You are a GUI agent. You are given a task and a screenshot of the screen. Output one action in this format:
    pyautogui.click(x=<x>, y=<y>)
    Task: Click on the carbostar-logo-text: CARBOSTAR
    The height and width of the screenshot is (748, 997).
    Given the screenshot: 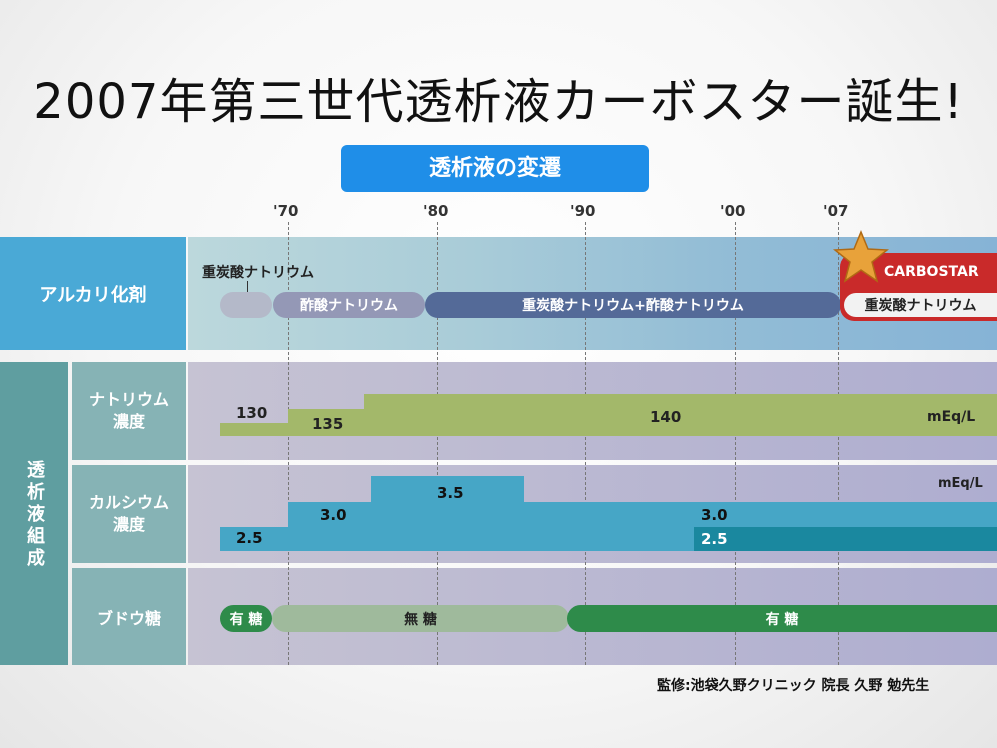 What is the action you would take?
    pyautogui.click(x=931, y=272)
    